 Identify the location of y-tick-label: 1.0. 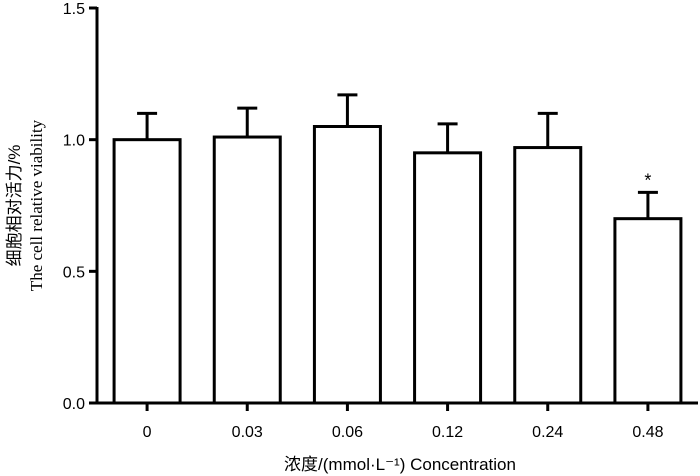
(74, 141).